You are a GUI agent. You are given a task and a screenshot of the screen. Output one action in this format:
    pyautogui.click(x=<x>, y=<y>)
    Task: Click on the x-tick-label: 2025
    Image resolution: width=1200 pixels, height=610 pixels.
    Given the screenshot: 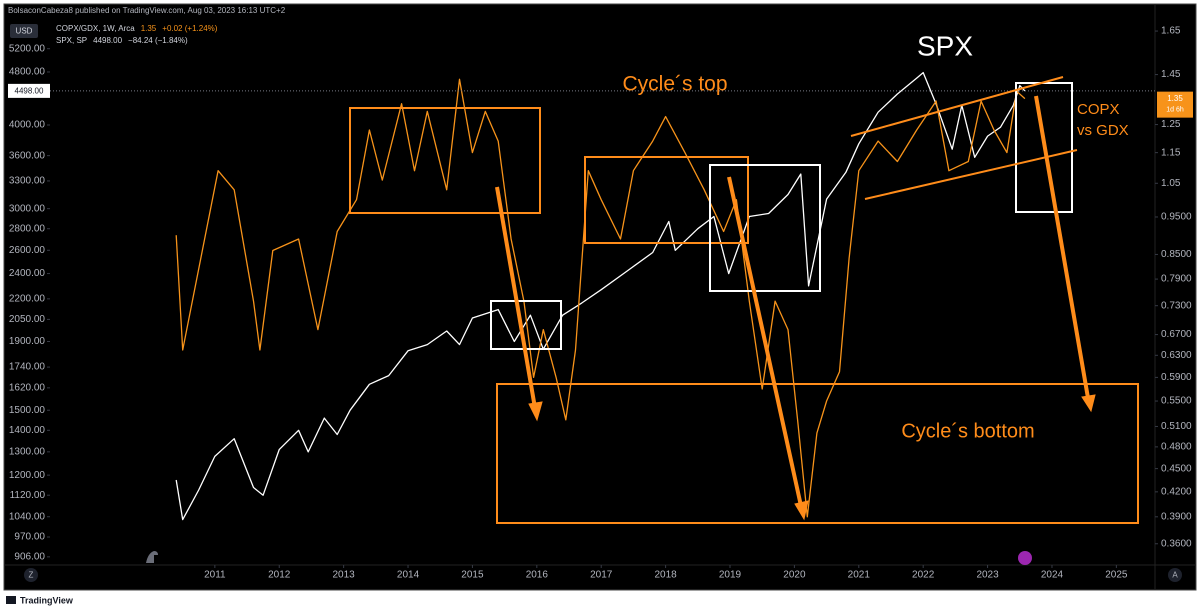 What is the action you would take?
    pyautogui.click(x=1116, y=575)
    